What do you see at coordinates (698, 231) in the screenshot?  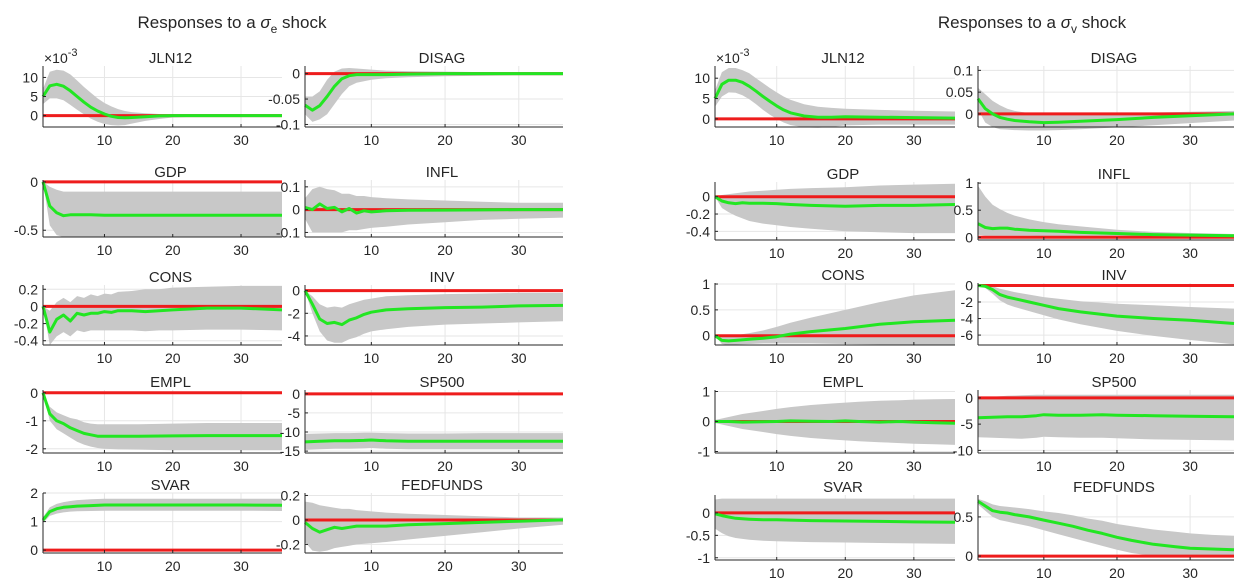 I see `y-tick-label: -0.4` at bounding box center [698, 231].